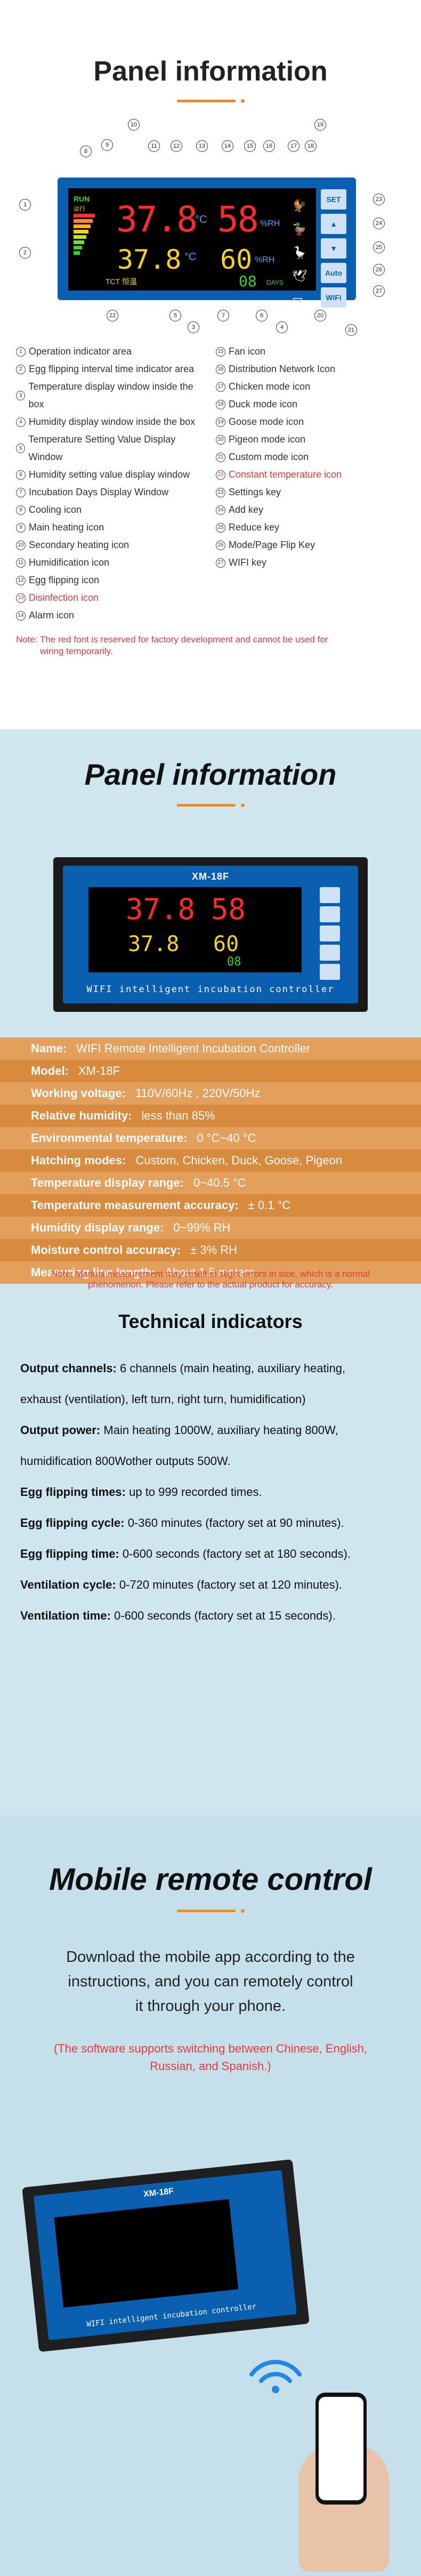 This screenshot has height=2576, width=421. Describe the element at coordinates (255, 492) in the screenshot. I see `legend-text: Settings key` at that location.